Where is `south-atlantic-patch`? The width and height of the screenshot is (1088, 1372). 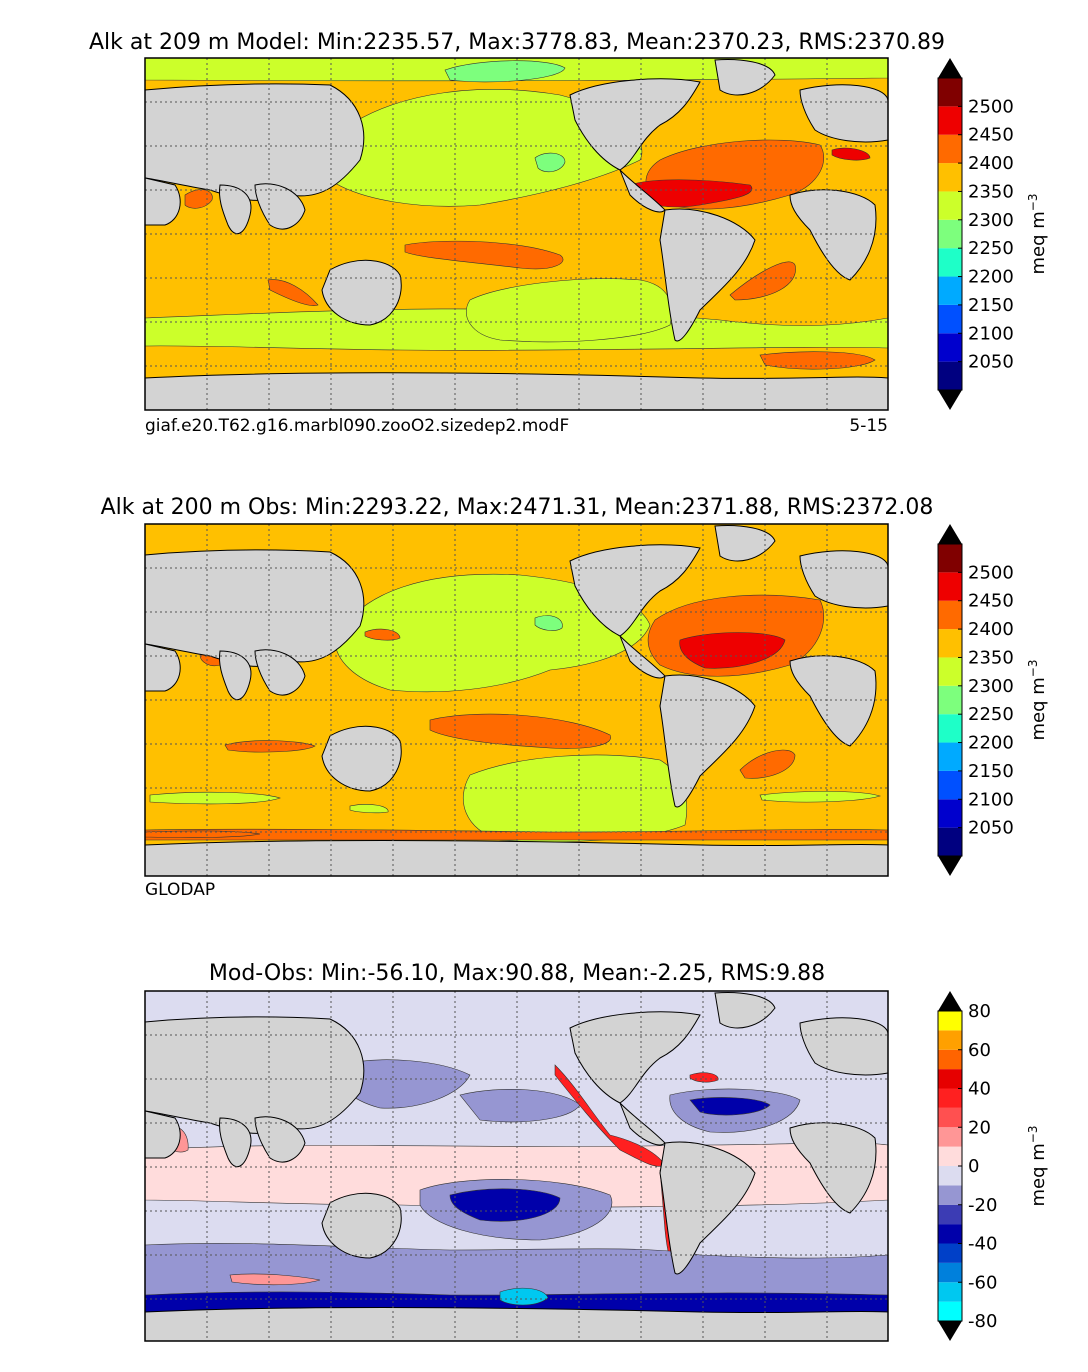
south-atlantic-patch is located at coordinates (767, 764).